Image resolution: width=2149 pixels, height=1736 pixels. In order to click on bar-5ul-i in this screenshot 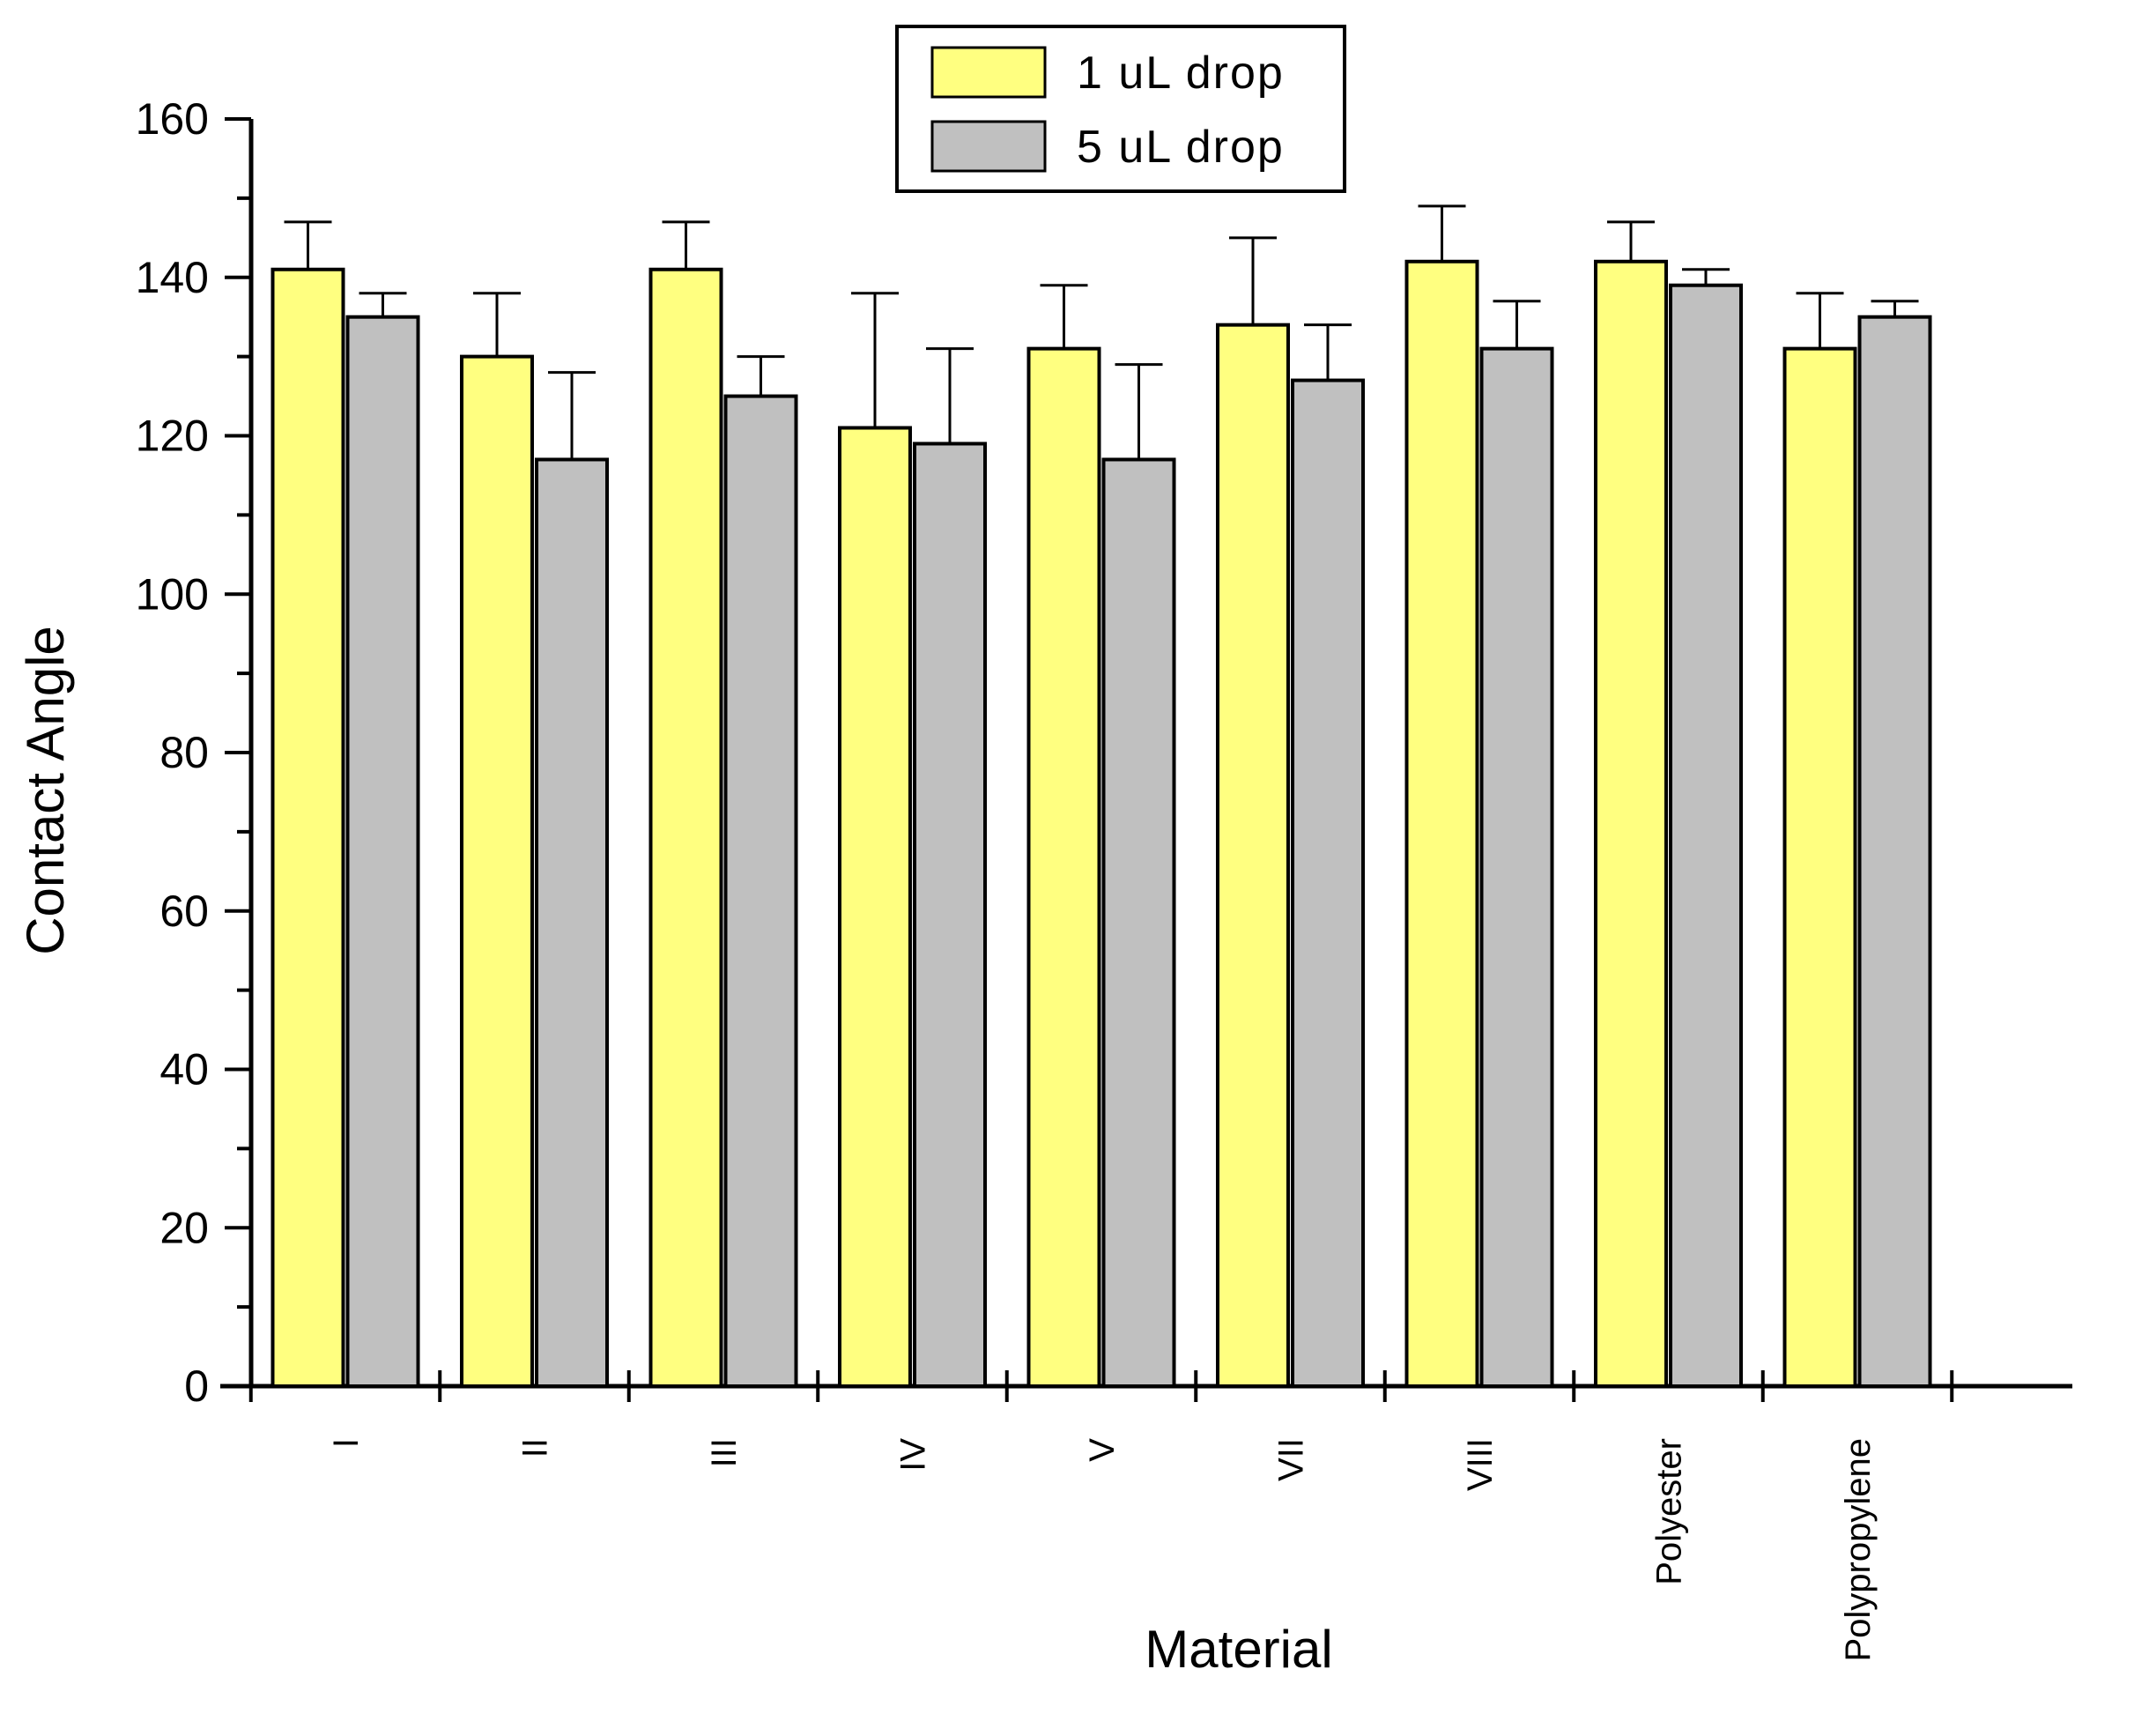, I will do `click(382, 851)`.